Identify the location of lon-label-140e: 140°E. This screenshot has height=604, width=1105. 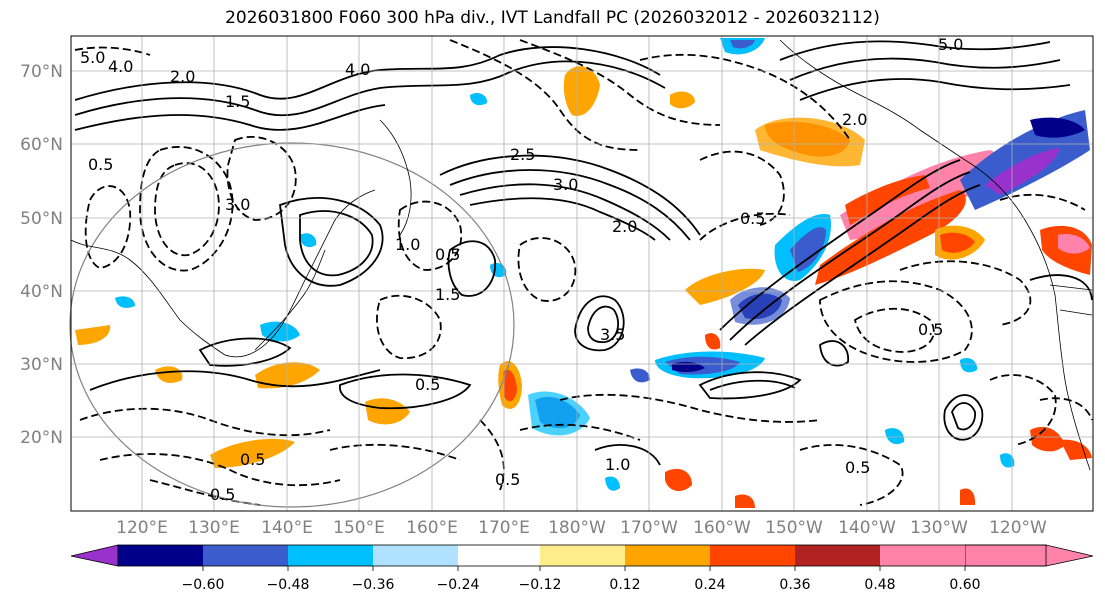
(287, 528).